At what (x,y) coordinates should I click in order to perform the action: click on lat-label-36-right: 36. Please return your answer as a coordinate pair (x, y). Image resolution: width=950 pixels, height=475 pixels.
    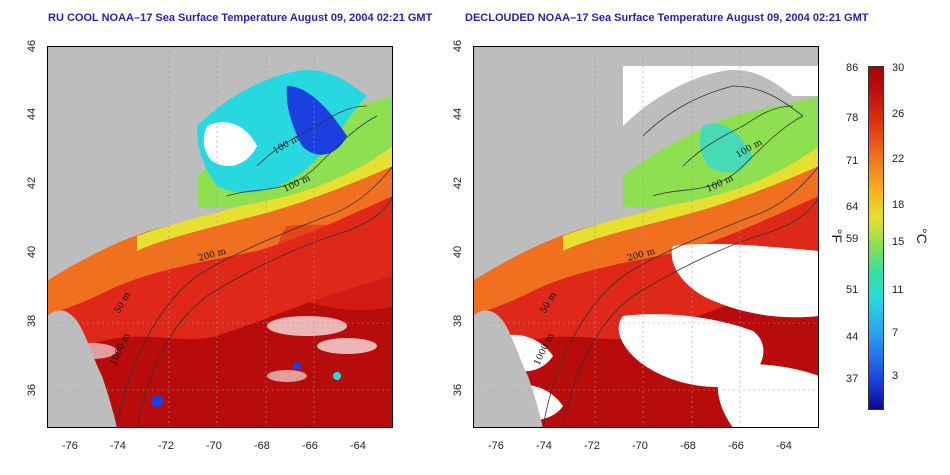
    Looking at the image, I should click on (458, 390).